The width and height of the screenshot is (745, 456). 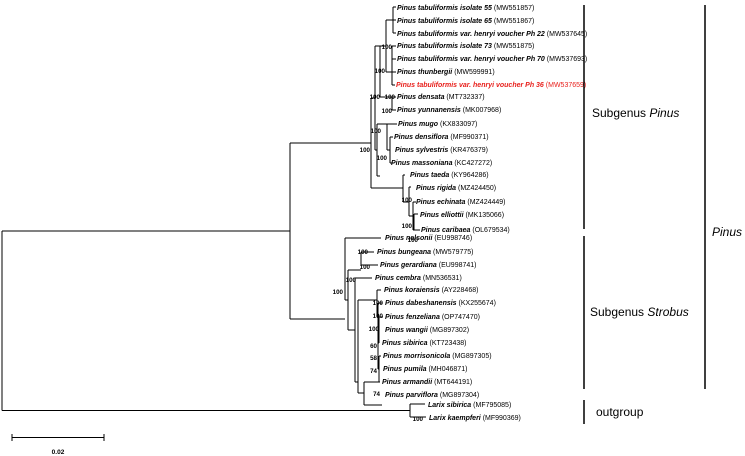 What do you see at coordinates (465, 21) in the screenshot?
I see `tip-label: Pinus tabuliformis isolate 65 (MW551867)` at bounding box center [465, 21].